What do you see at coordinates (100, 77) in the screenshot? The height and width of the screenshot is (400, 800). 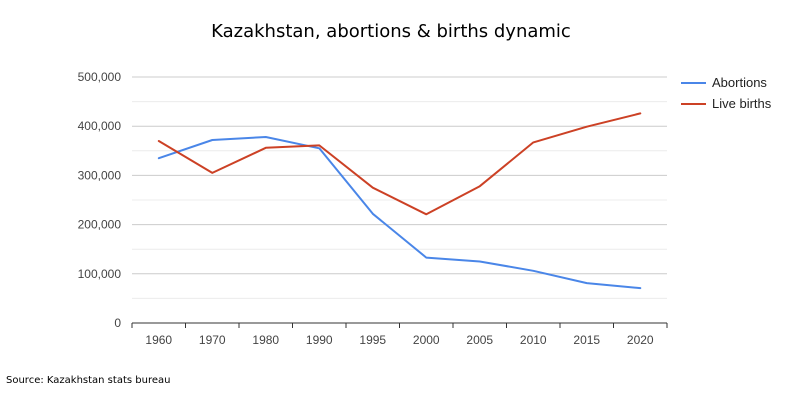 I see `y-tick-label: 500,000` at bounding box center [100, 77].